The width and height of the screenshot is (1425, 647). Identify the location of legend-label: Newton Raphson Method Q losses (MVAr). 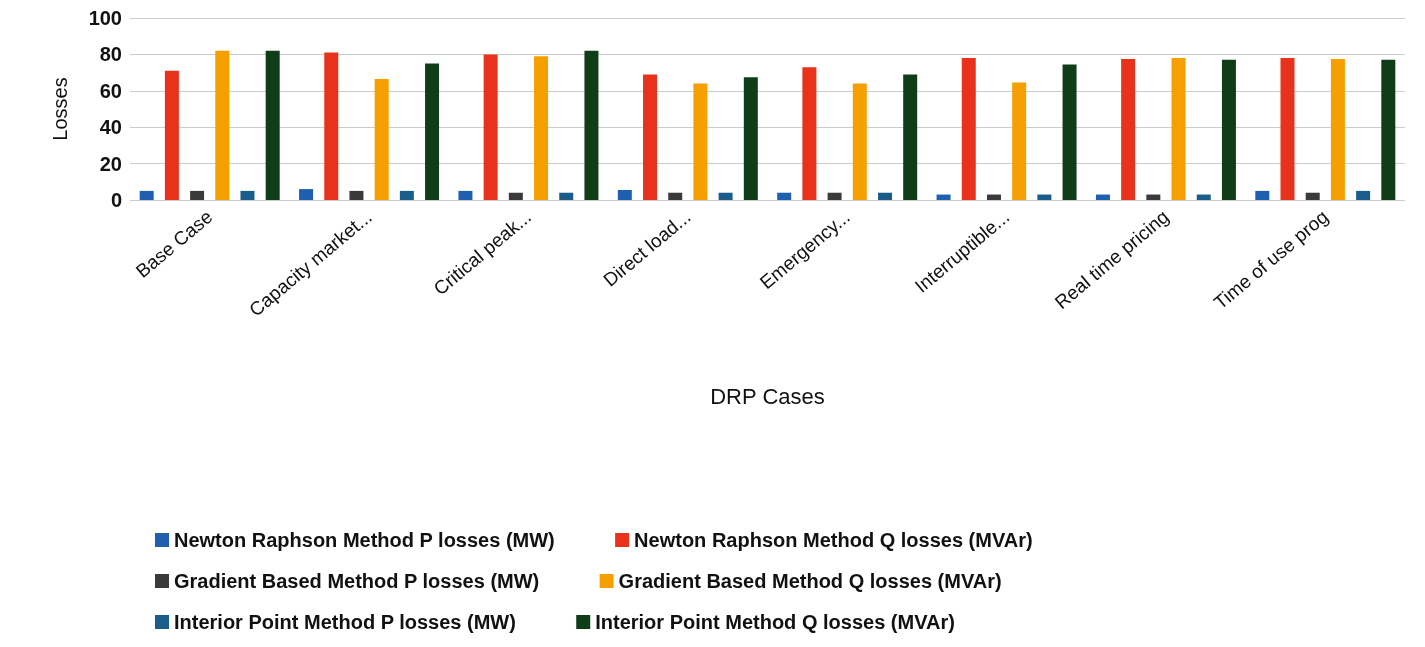
(833, 540).